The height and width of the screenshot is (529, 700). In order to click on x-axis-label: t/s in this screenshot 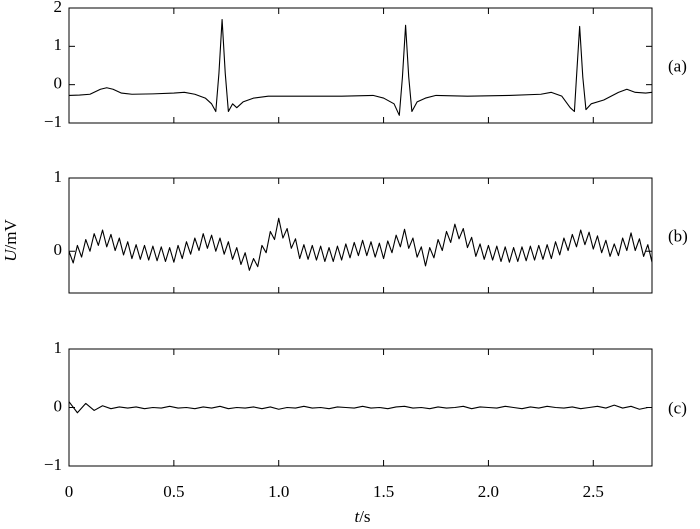, I will do `click(362, 516)`.